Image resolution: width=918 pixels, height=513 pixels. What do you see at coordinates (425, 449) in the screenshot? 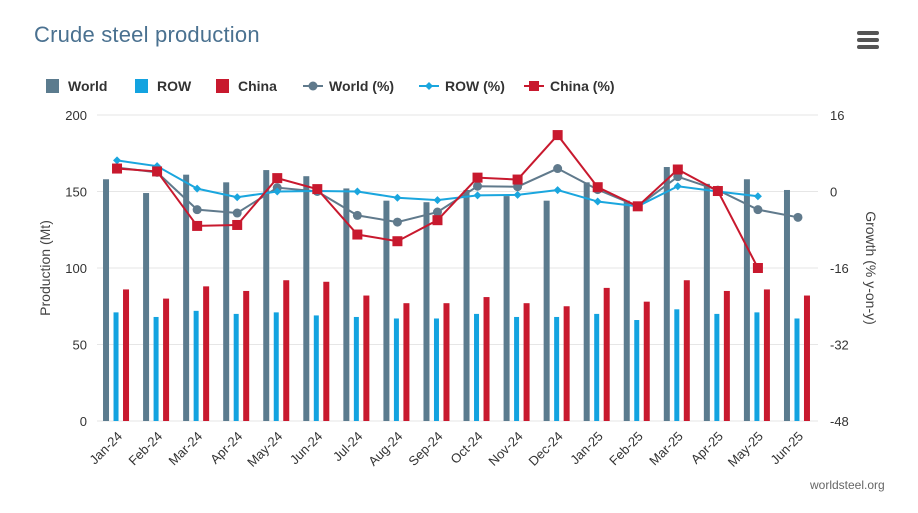
I see `x-tick-label: Sep-24` at bounding box center [425, 449].